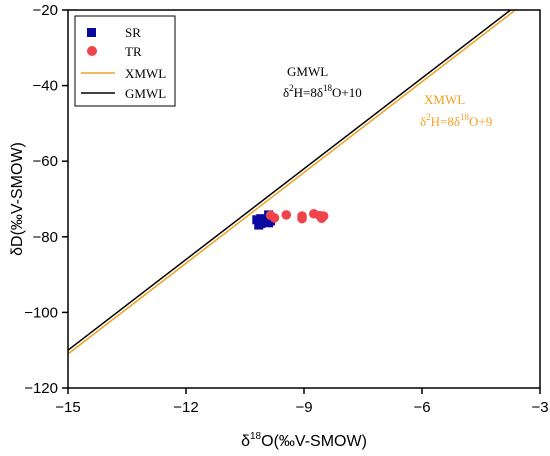 The width and height of the screenshot is (550, 456). Describe the element at coordinates (17, 199) in the screenshot. I see `y-axis-title: δD(‰V-SMOW)` at that location.